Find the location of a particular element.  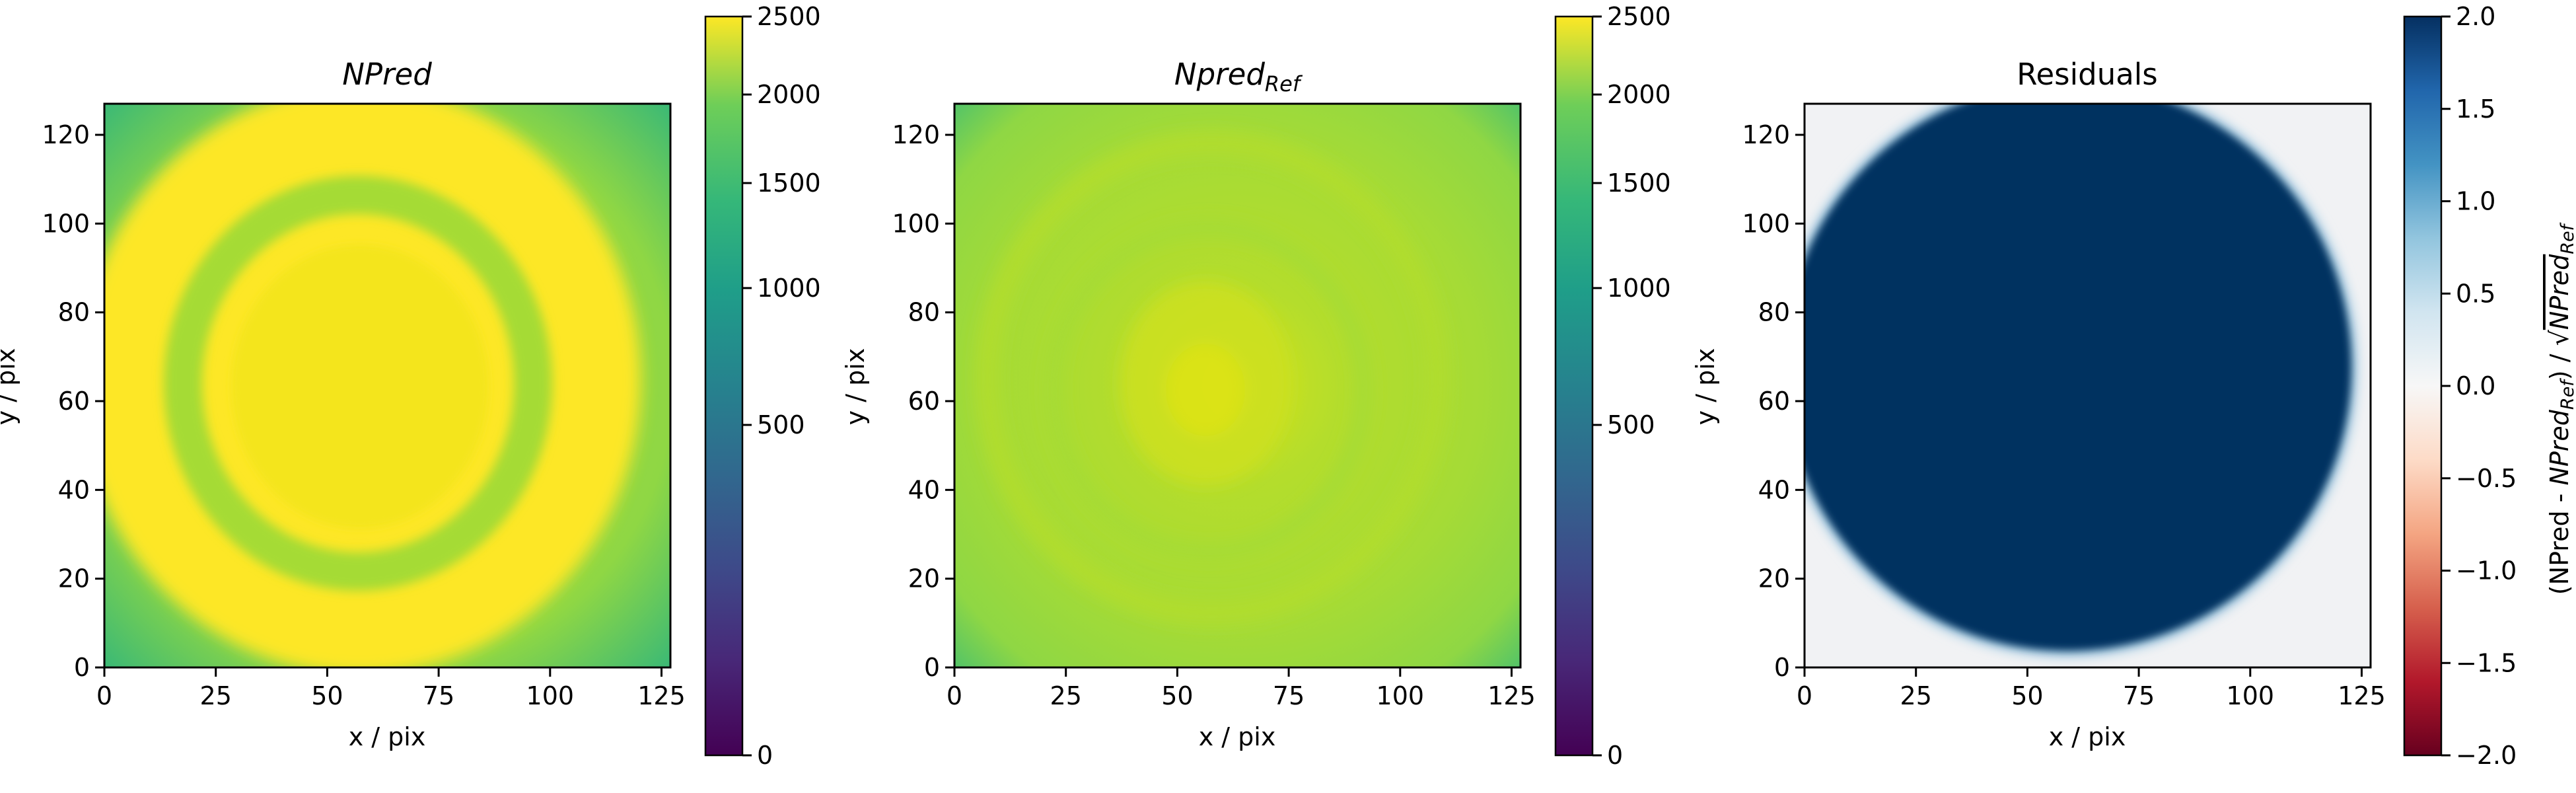

colorbar-tick-label: 1.0 is located at coordinates (2475, 202).